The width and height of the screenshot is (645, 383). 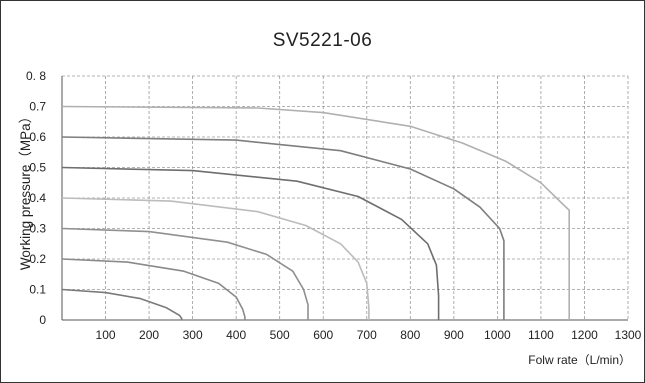 What do you see at coordinates (497, 335) in the screenshot?
I see `x-tick-label: 1000` at bounding box center [497, 335].